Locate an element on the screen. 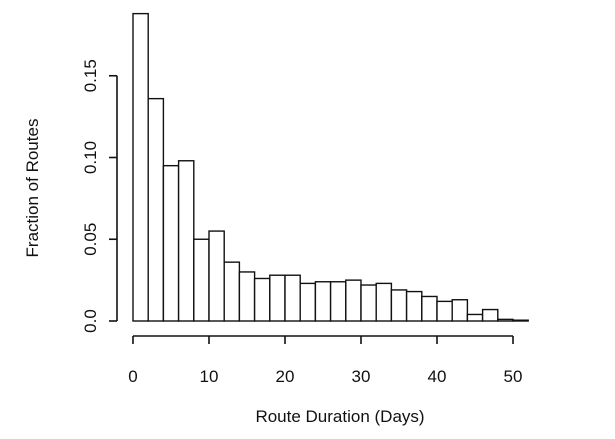 This screenshot has height=439, width=615. y-axis: 0.0 0.05 0.10 0.15 is located at coordinates (99, 196).